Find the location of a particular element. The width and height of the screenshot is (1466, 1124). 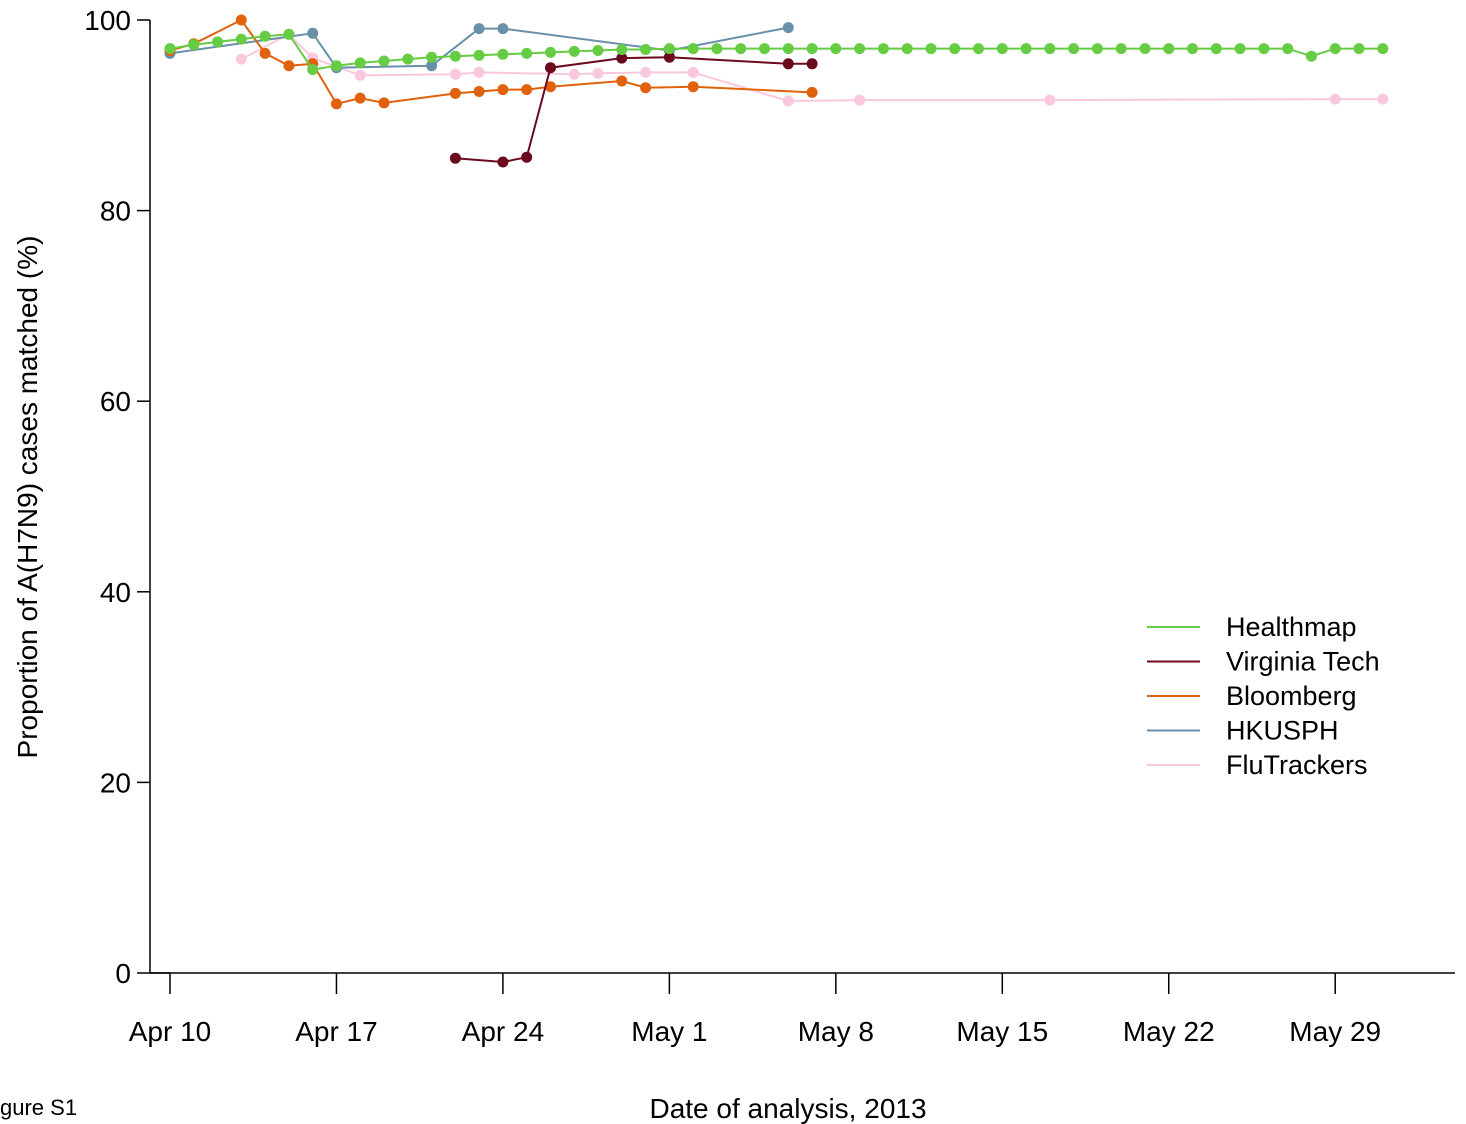

series-virginia-tech is located at coordinates (633, 109).